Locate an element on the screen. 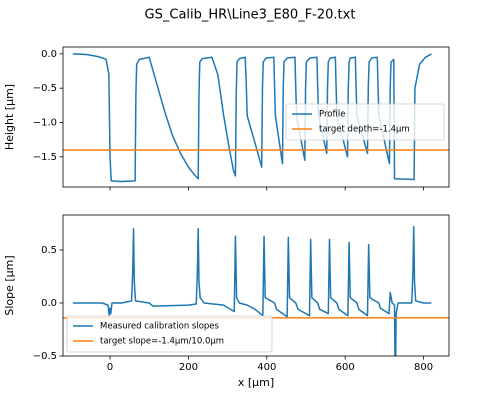 This screenshot has width=500, height=400. y-tick-label: −1.0 is located at coordinates (45, 122).